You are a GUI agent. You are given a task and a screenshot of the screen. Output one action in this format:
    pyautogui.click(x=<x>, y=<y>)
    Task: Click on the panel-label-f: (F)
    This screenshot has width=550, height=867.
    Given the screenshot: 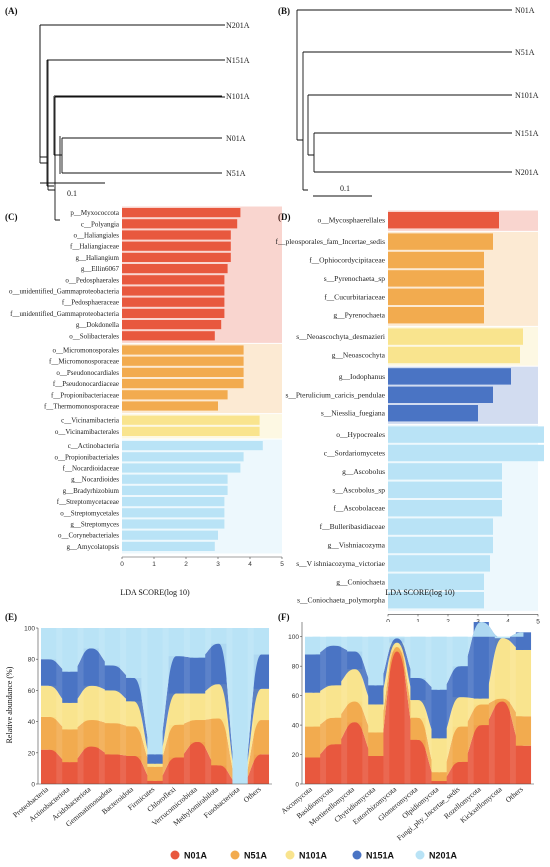 What is the action you would take?
    pyautogui.click(x=284, y=617)
    